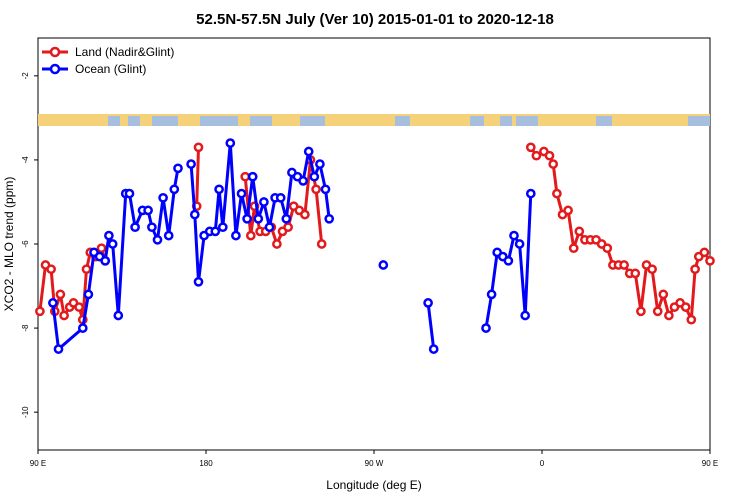 The width and height of the screenshot is (750, 500). I want to click on x-tick-label: 90 W, so click(374, 463).